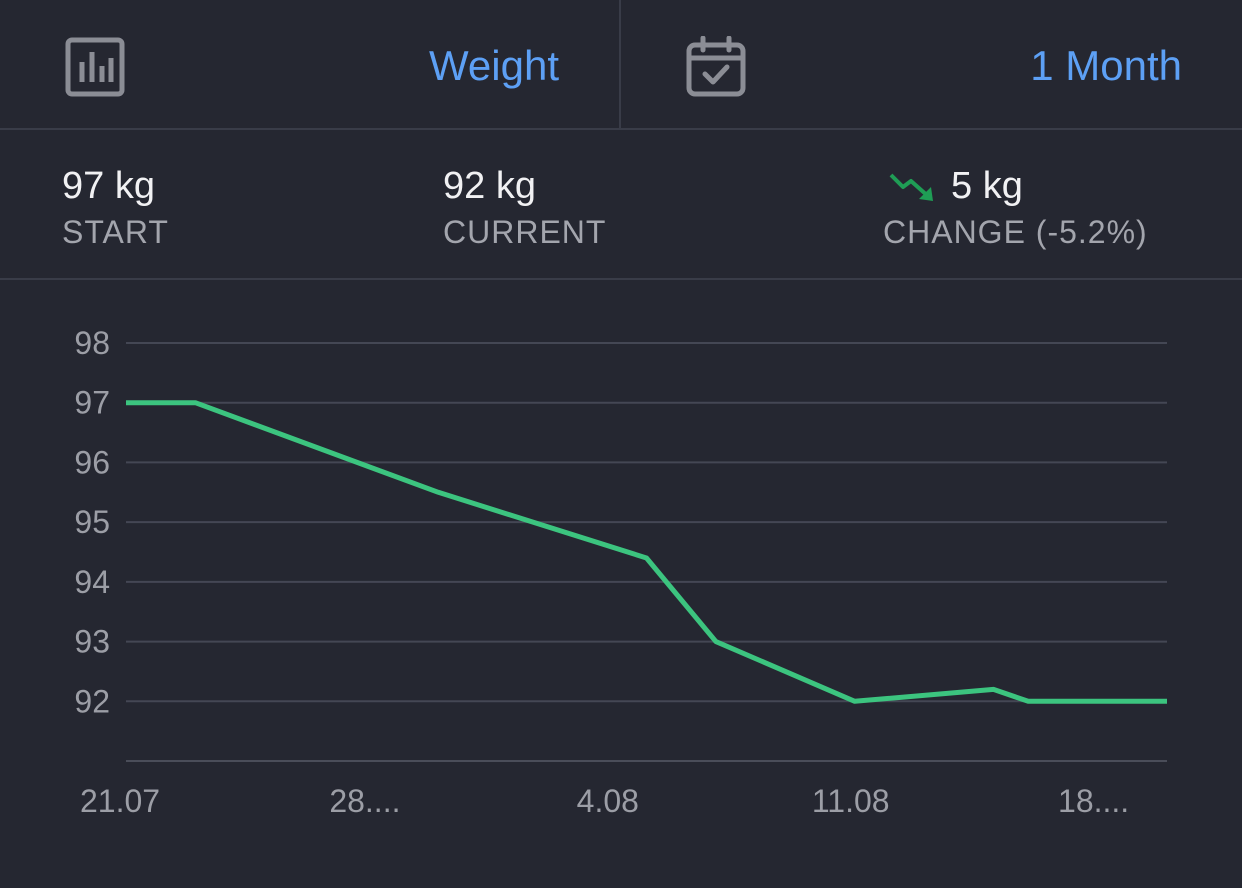  What do you see at coordinates (524, 208) in the screenshot?
I see `stat-current: 92 kg CURRENT` at bounding box center [524, 208].